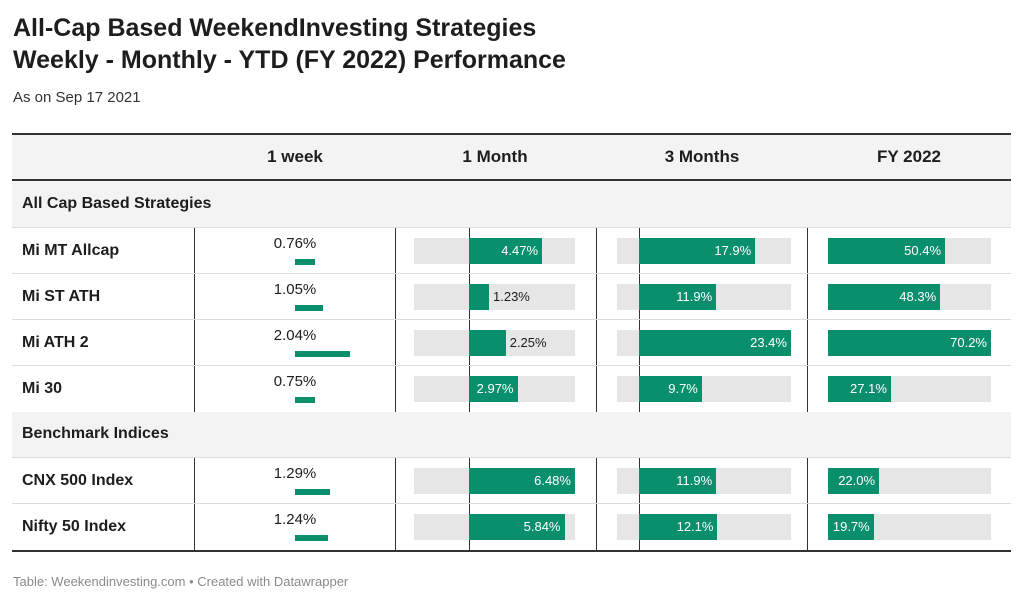  What do you see at coordinates (77, 97) in the screenshot?
I see `chart-subtitle: As on Sep 17 2021` at bounding box center [77, 97].